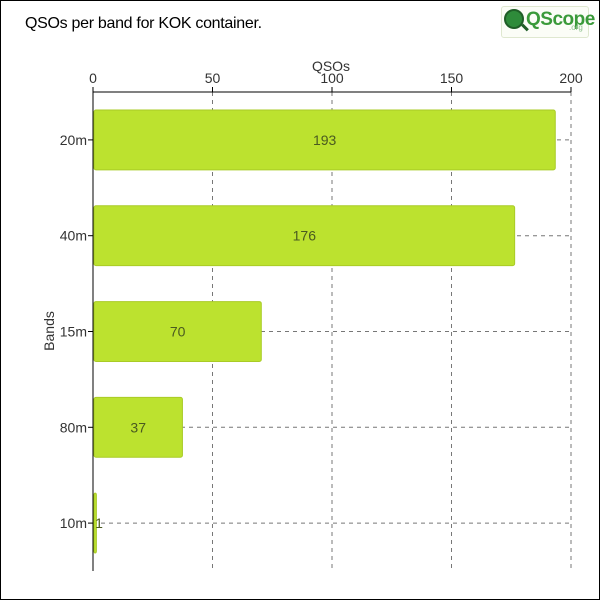 Image resolution: width=600 pixels, height=600 pixels. I want to click on x-axis-label: QSOs, so click(331, 66).